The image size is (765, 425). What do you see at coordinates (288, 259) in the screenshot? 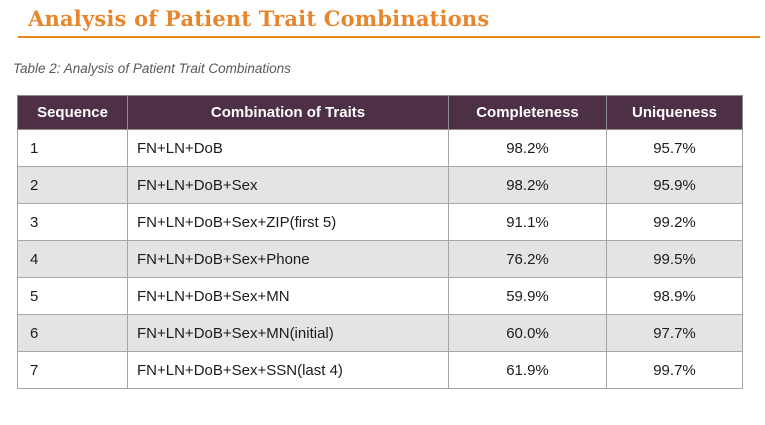
I see `traits-cell: FN+LN+DoB+Sex+Phone` at bounding box center [288, 259].